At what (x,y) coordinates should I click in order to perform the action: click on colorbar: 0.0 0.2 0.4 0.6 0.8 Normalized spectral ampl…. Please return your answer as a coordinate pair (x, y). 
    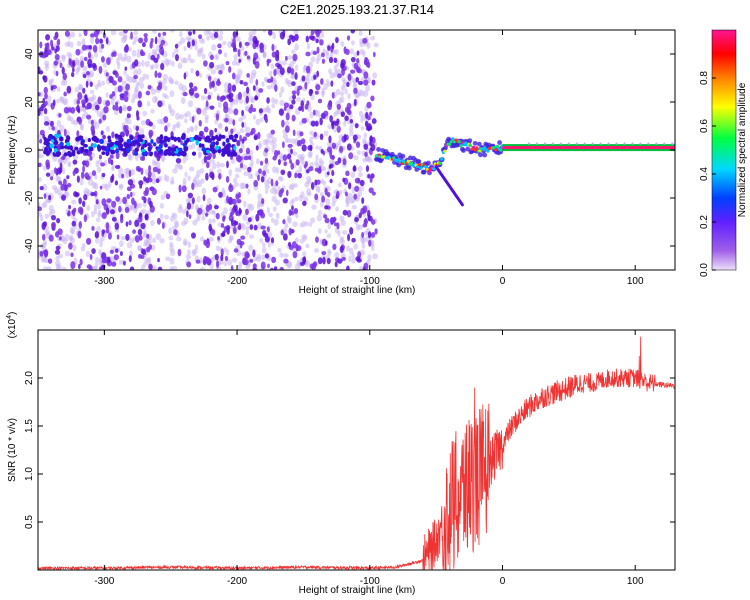
    Looking at the image, I should click on (723, 153).